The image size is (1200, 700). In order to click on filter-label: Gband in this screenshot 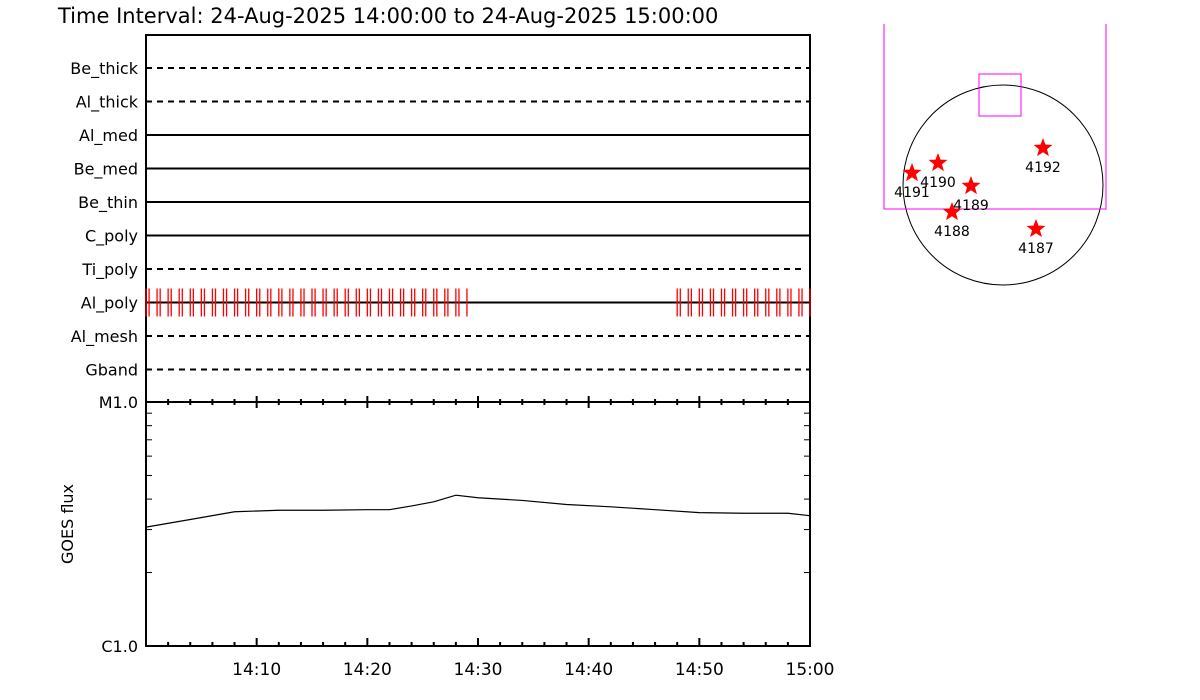, I will do `click(111, 370)`.